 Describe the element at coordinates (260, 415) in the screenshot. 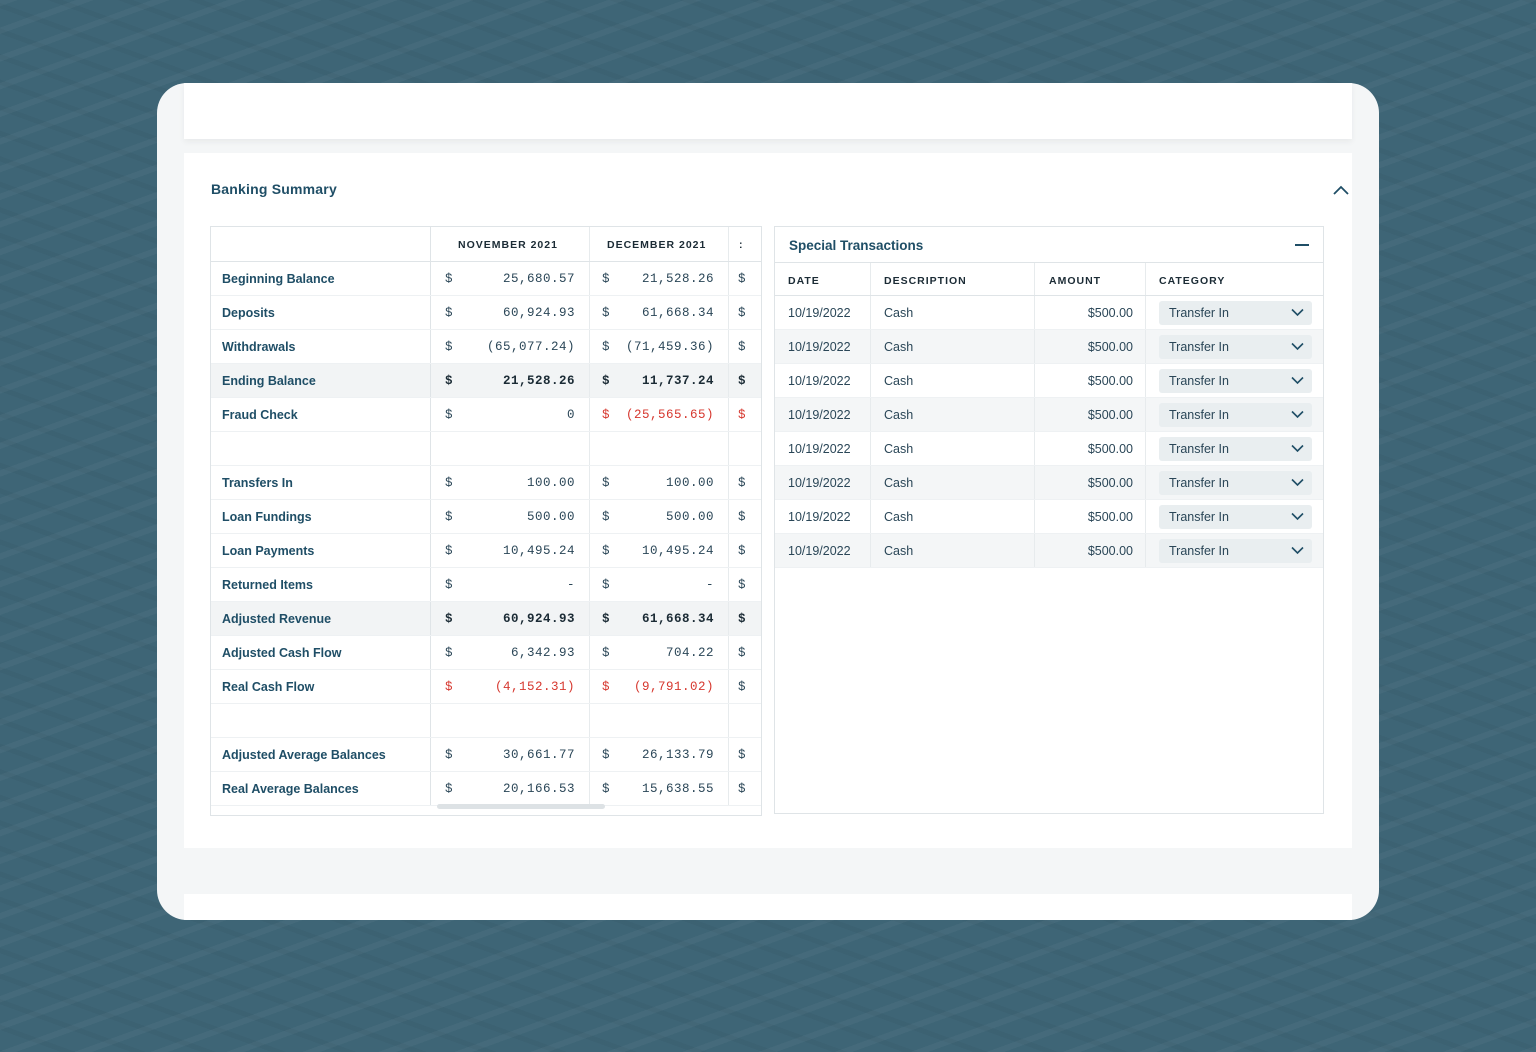

I see `row-label: Fraud Check` at that location.